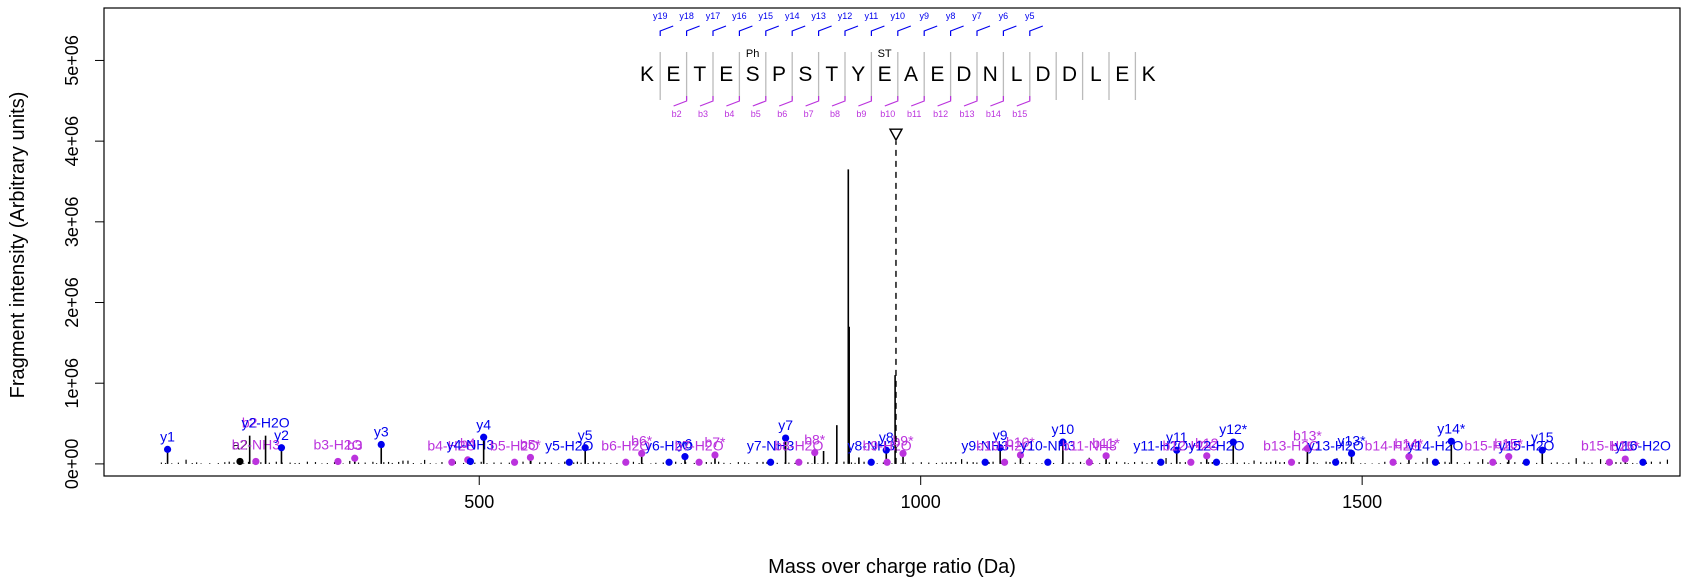  Describe the element at coordinates (896, 135) in the screenshot. I see `precursor-triangle` at that location.